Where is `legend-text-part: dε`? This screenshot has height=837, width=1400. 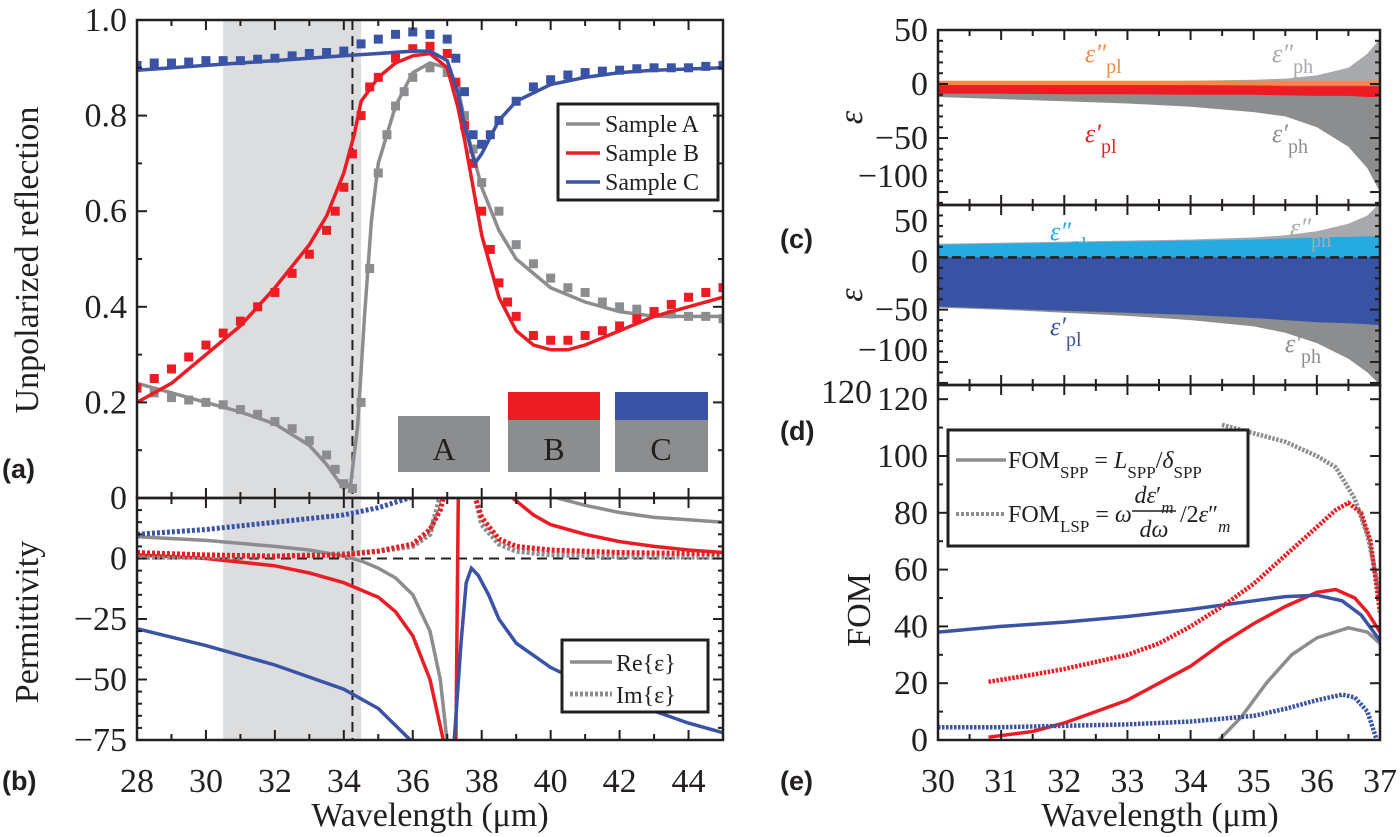
legend-text-part: dε is located at coordinates (1146, 496).